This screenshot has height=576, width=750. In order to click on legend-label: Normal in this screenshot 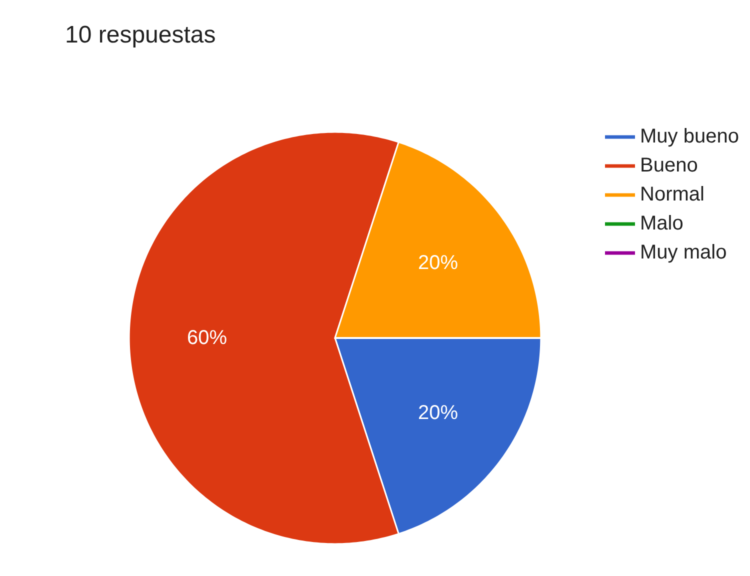, I will do `click(672, 195)`.